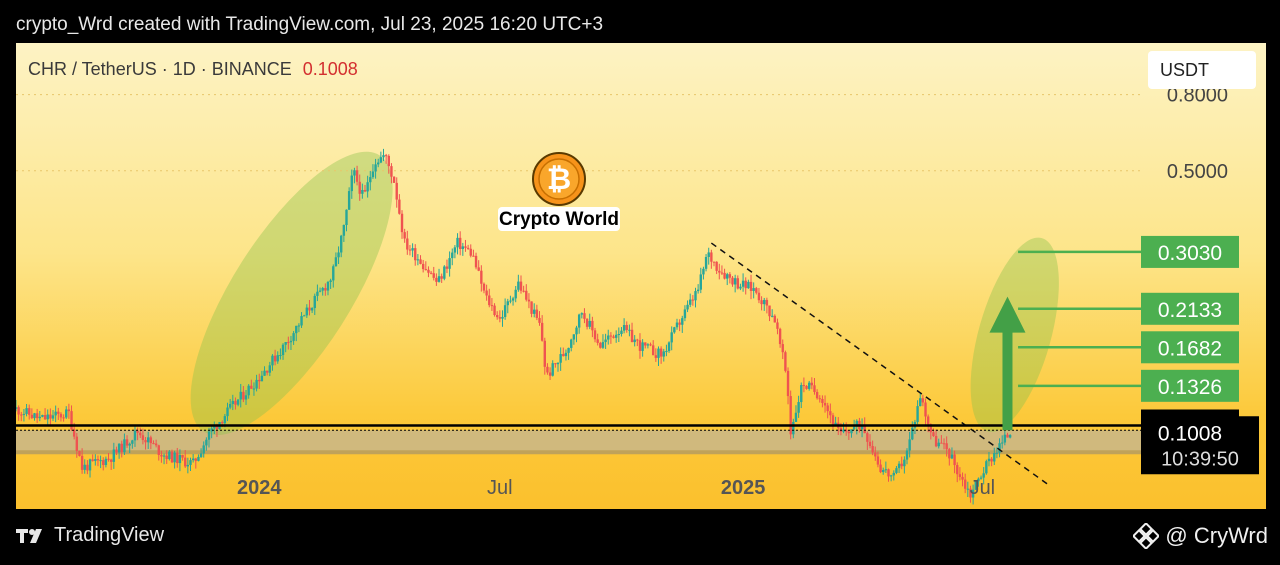 This screenshot has width=1280, height=565. What do you see at coordinates (29, 535) in the screenshot?
I see `tradingview-logo-icon` at bounding box center [29, 535].